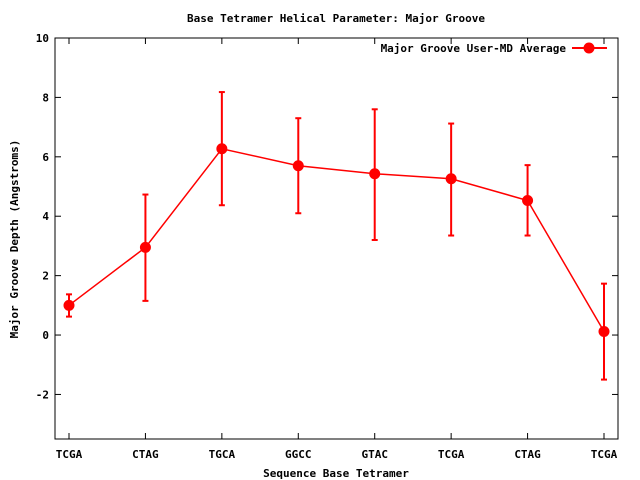 Image resolution: width=640 pixels, height=480 pixels. What do you see at coordinates (14, 239) in the screenshot?
I see `y-axis-label: Major Groove Depth (Angstroms)` at bounding box center [14, 239].